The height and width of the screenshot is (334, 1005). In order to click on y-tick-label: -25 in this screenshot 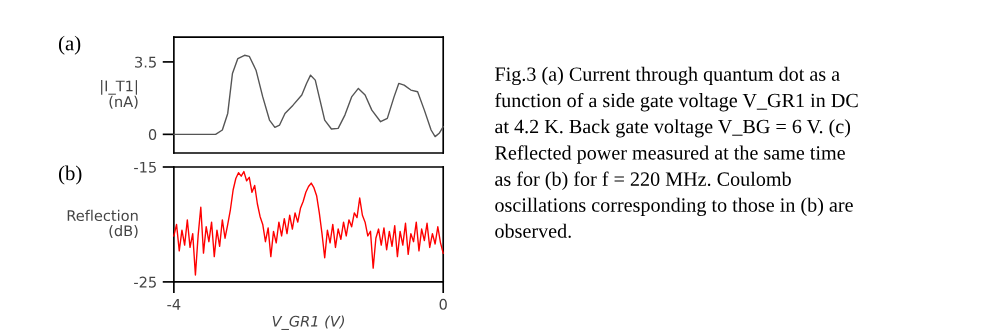, I will do `click(145, 282)`.